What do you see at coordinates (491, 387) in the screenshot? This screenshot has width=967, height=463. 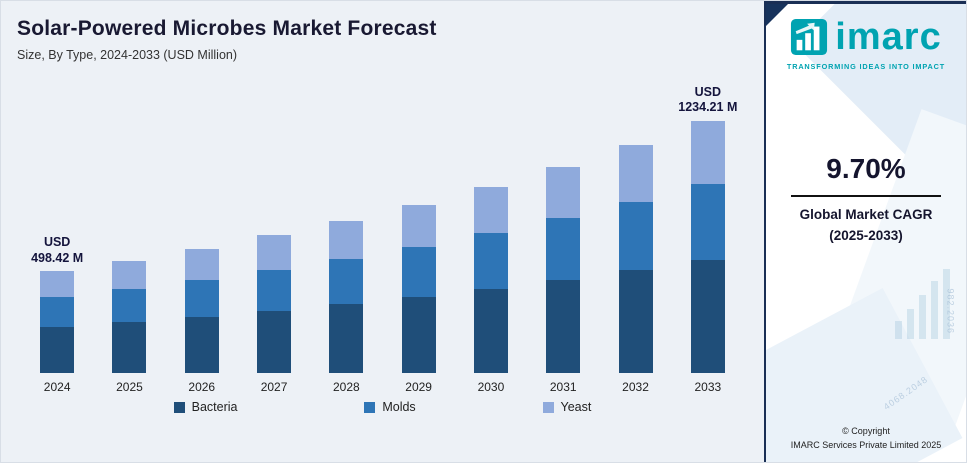 I see `x-axis-label: 2030` at bounding box center [491, 387].